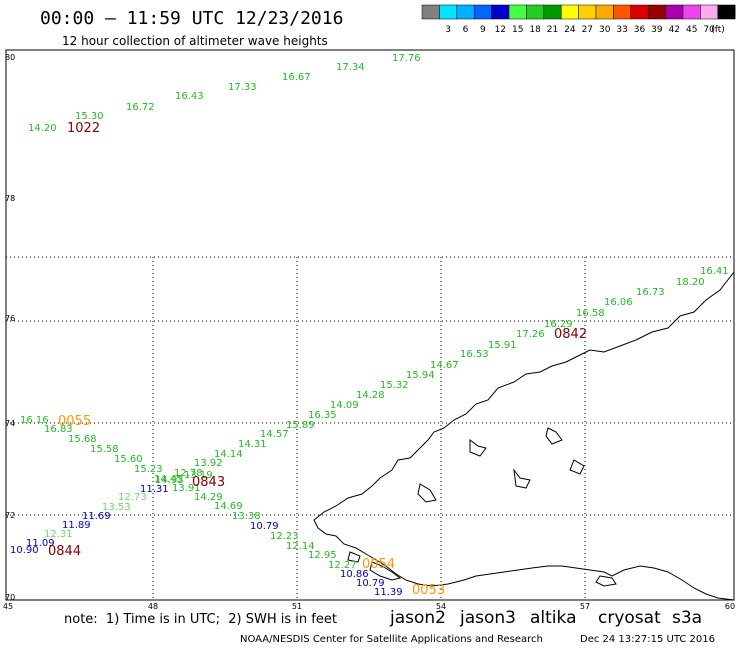 The image size is (740, 650). I want to click on longitude-labels: 45 48 51 54 57 60, so click(369, 606).